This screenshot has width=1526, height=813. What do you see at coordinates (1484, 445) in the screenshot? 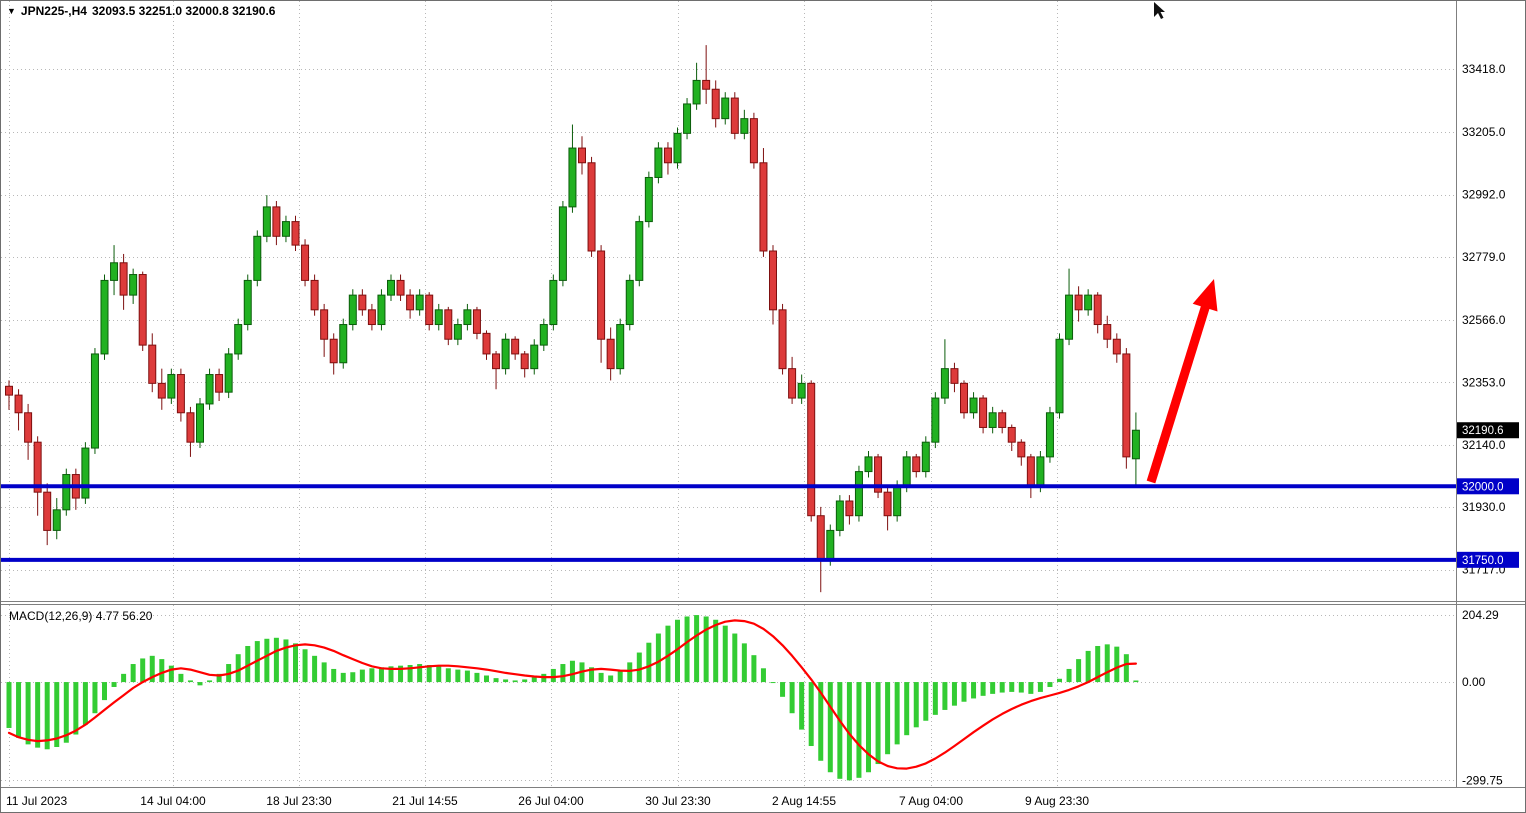
I see `price-axis-label: 32140.0` at bounding box center [1484, 445].